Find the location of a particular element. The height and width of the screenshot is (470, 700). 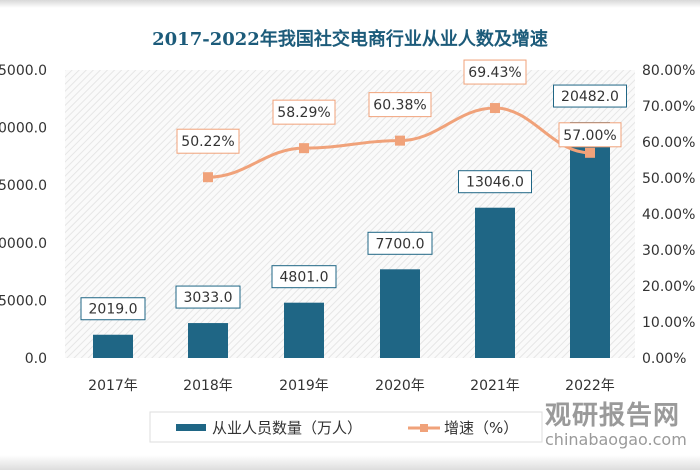

bar-data-label: 3033.0 is located at coordinates (208, 298).